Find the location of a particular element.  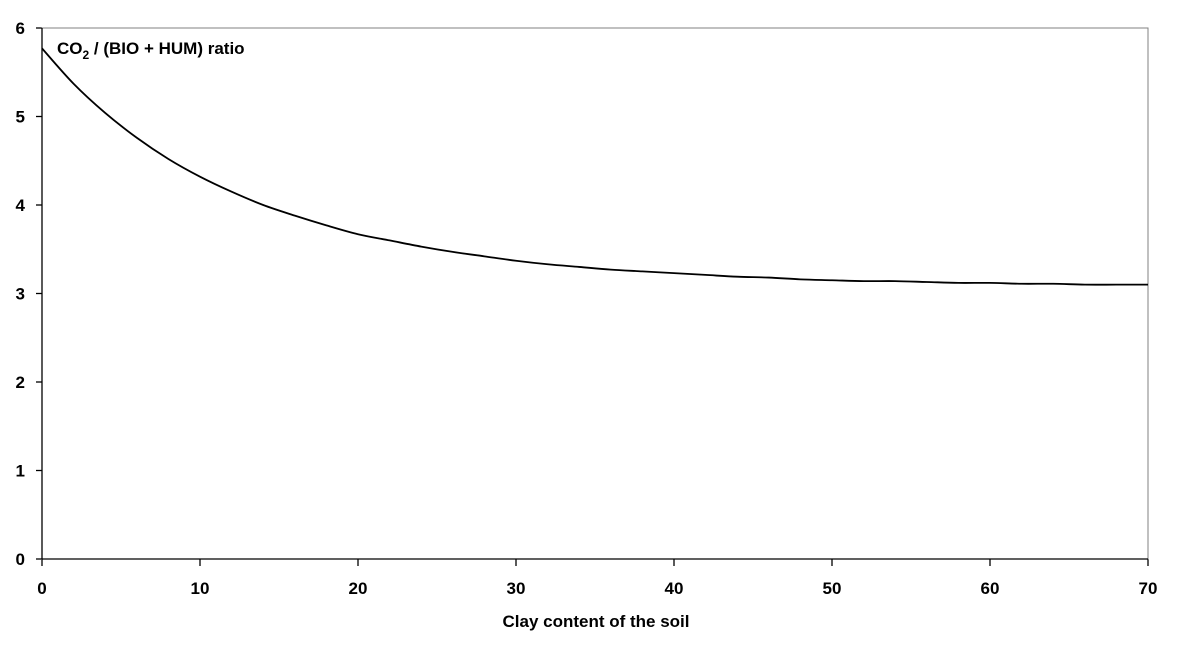

x-tick-label: 30 is located at coordinates (516, 588).